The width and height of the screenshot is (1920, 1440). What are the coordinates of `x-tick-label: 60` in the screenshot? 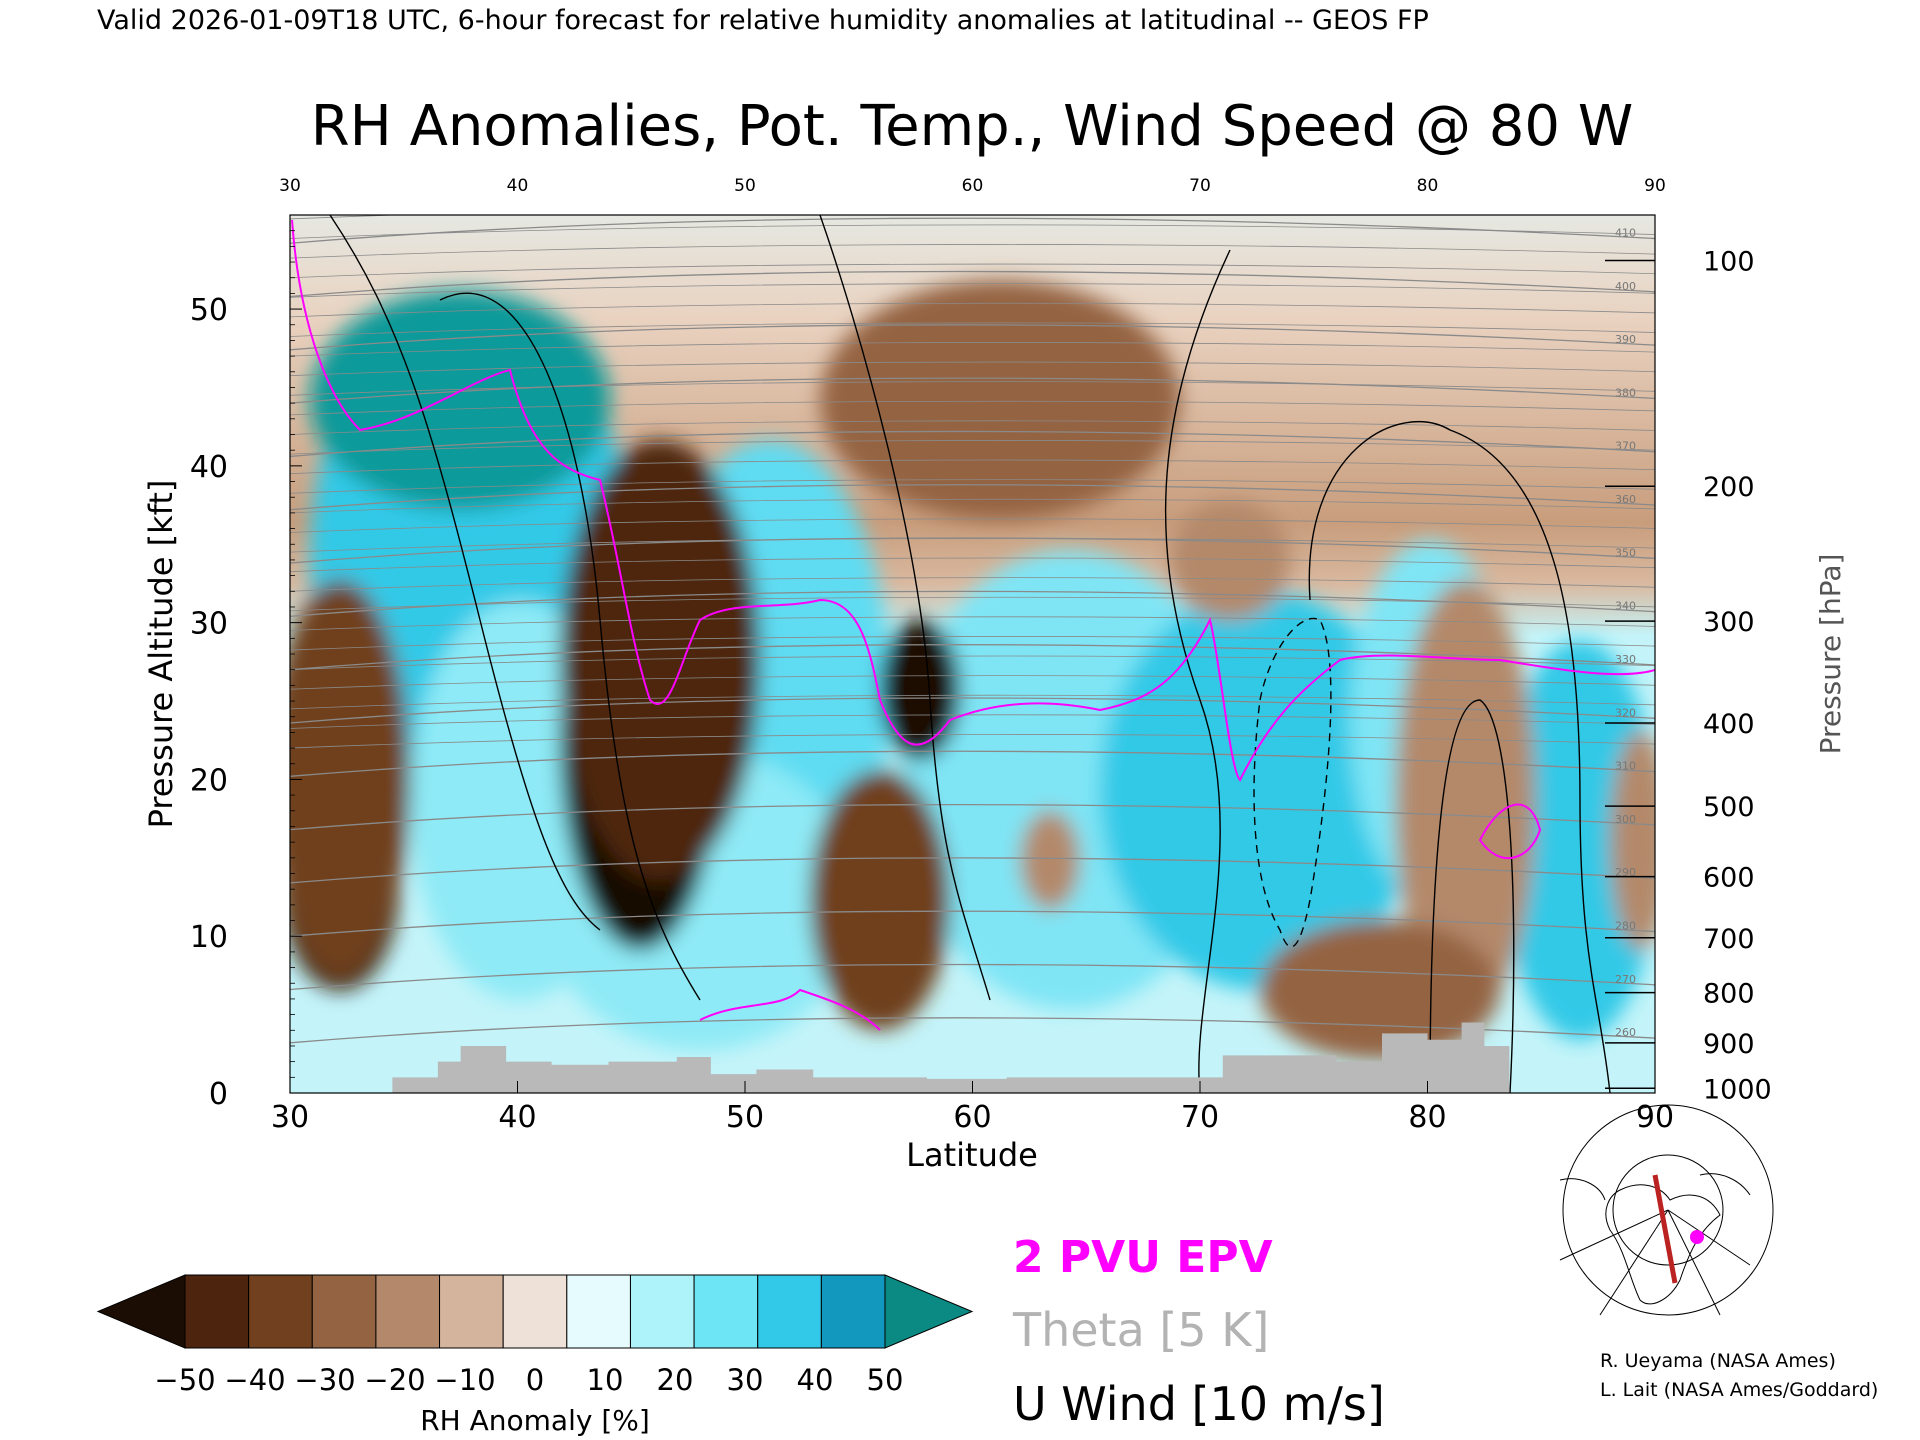 It's located at (972, 1117).